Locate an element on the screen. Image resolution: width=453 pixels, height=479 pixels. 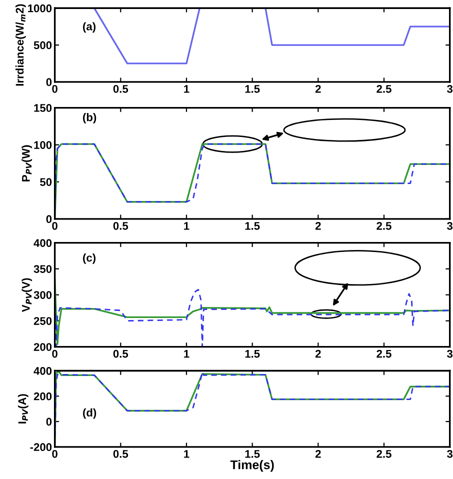
y-tick-label: 50 is located at coordinates (46, 182).